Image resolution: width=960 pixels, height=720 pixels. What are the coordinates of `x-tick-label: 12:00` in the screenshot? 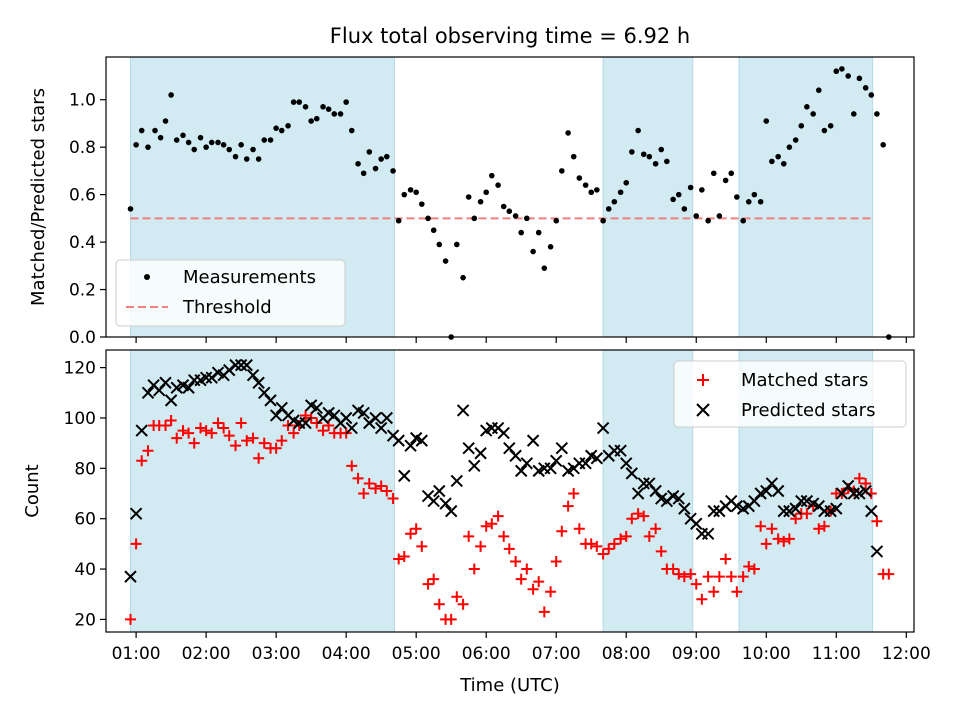 It's located at (906, 654).